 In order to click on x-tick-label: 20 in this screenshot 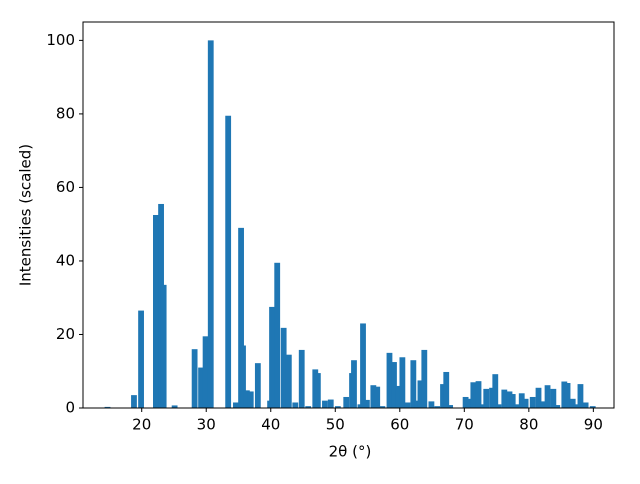, I will do `click(141, 425)`.